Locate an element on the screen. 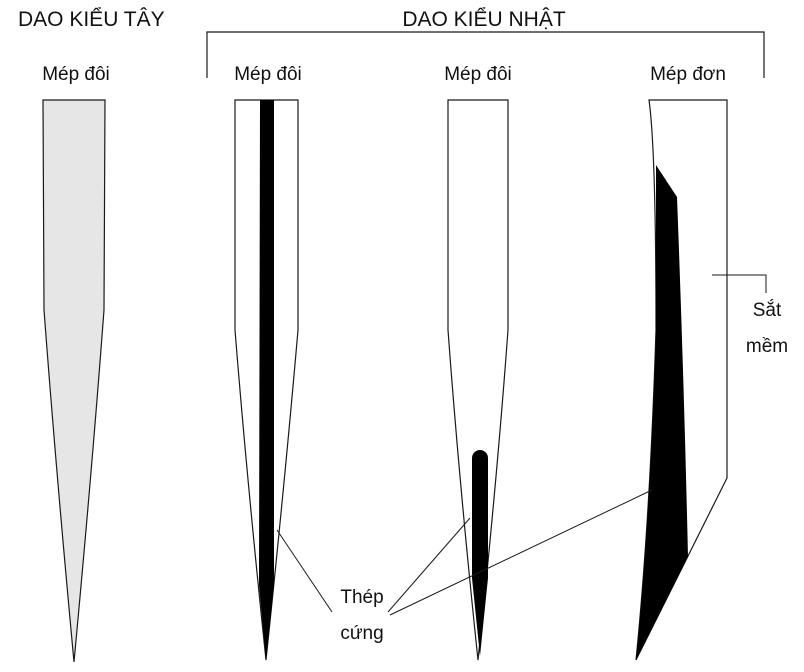 The height and width of the screenshot is (672, 804). soft-iron-leader-line is located at coordinates (739, 283).